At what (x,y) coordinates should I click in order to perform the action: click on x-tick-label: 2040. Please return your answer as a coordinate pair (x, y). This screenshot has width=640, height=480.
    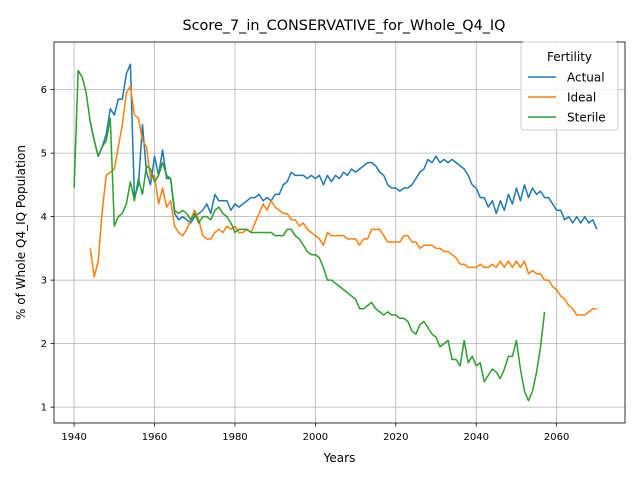
    Looking at the image, I should click on (475, 437).